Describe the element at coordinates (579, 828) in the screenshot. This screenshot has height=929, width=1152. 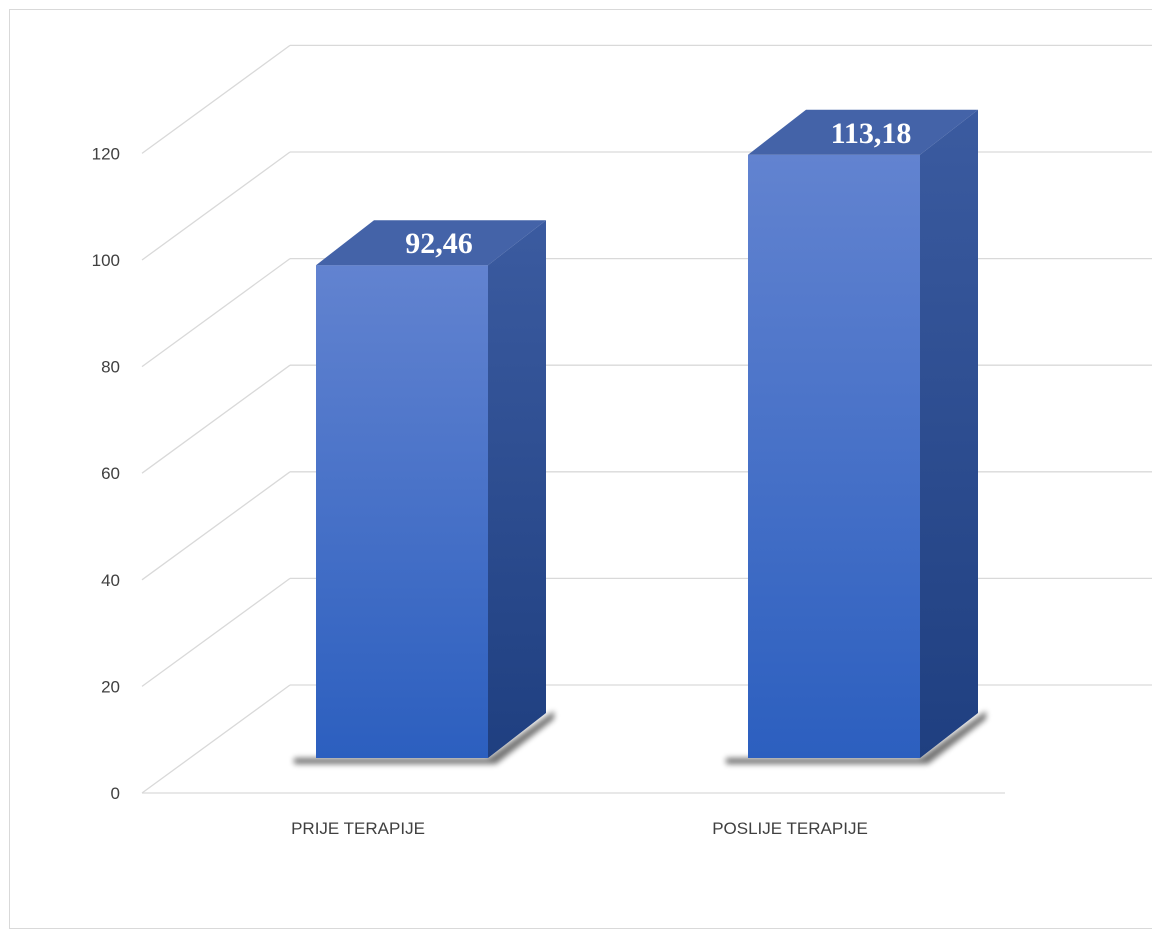
I see `x-axis-categories: PRIJE TERAPIJE POSLIJE TERAPIJE` at that location.